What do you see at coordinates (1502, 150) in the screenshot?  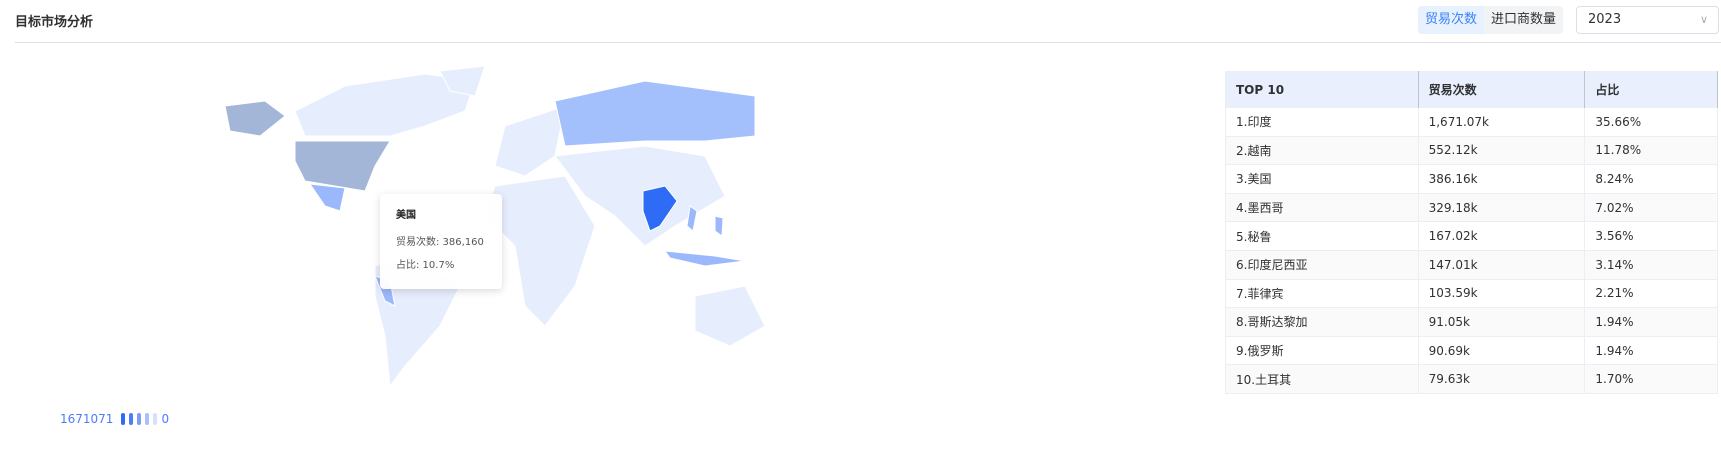 I see `cell-trade-count: 552.12k` at bounding box center [1502, 150].